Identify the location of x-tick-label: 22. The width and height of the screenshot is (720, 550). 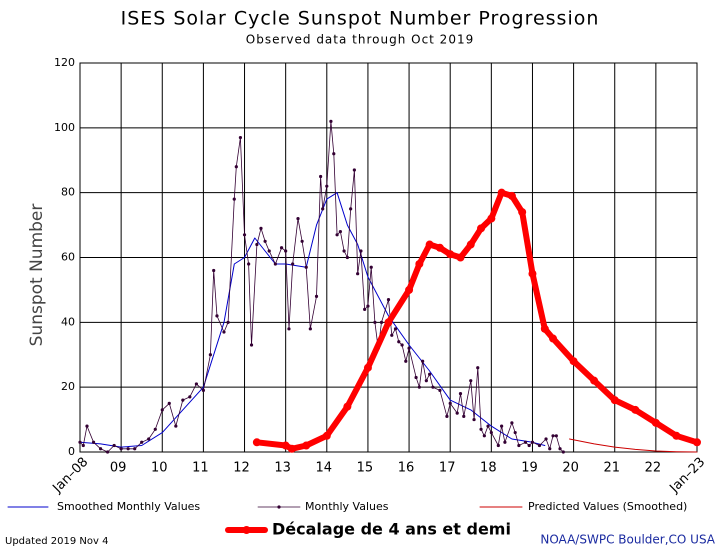
(653, 468).